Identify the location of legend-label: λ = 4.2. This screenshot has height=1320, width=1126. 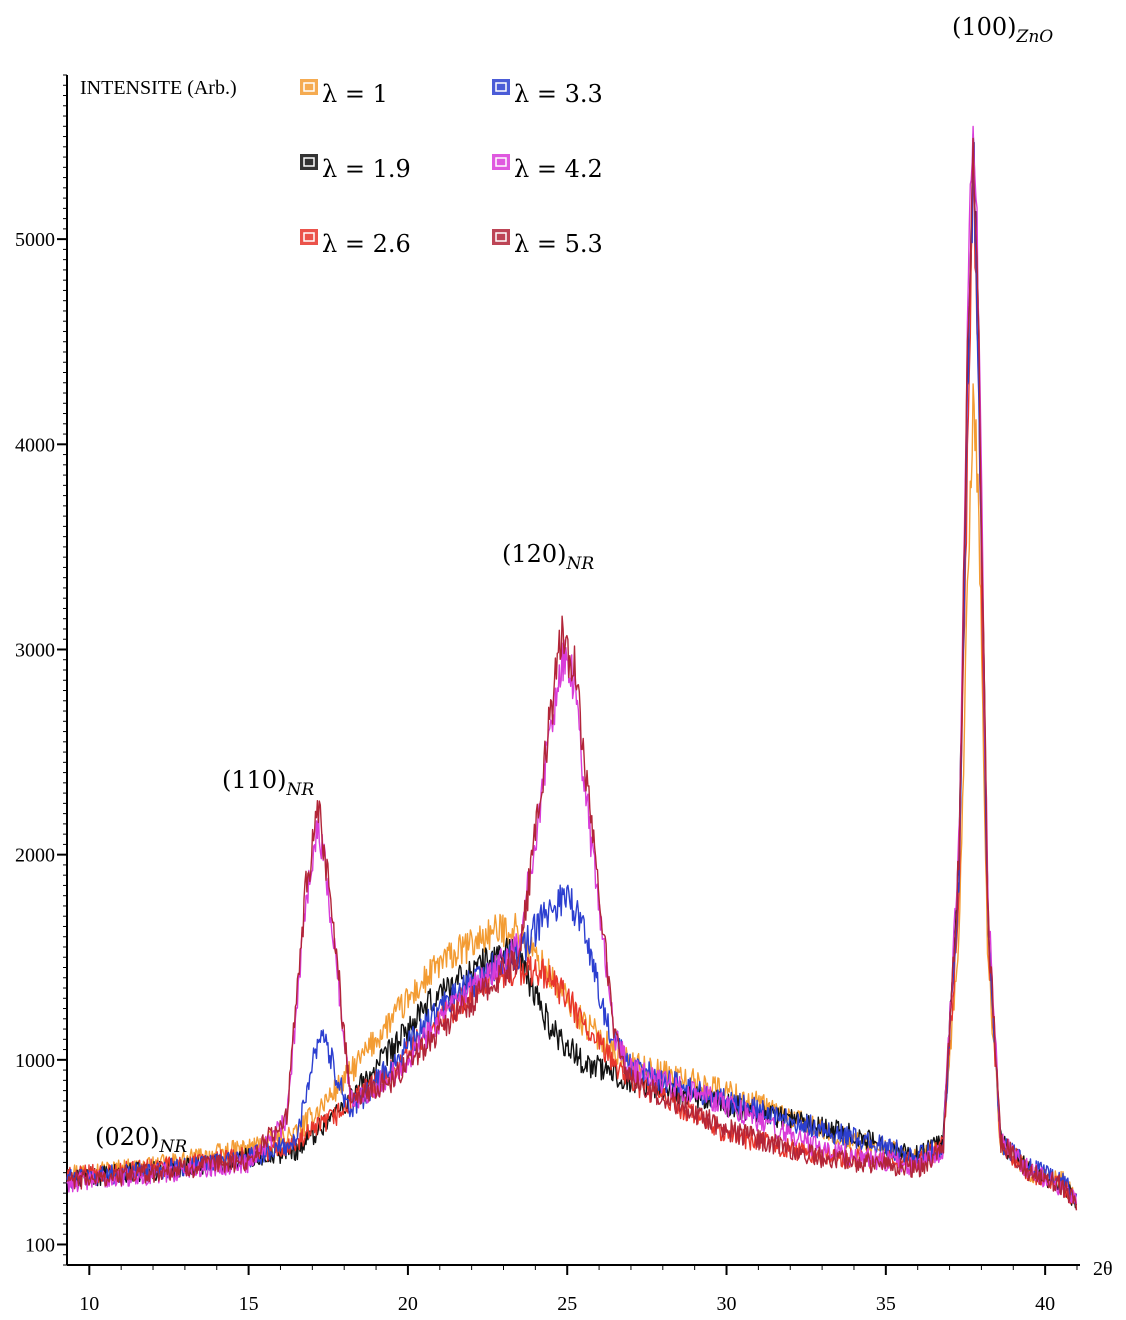
(558, 169).